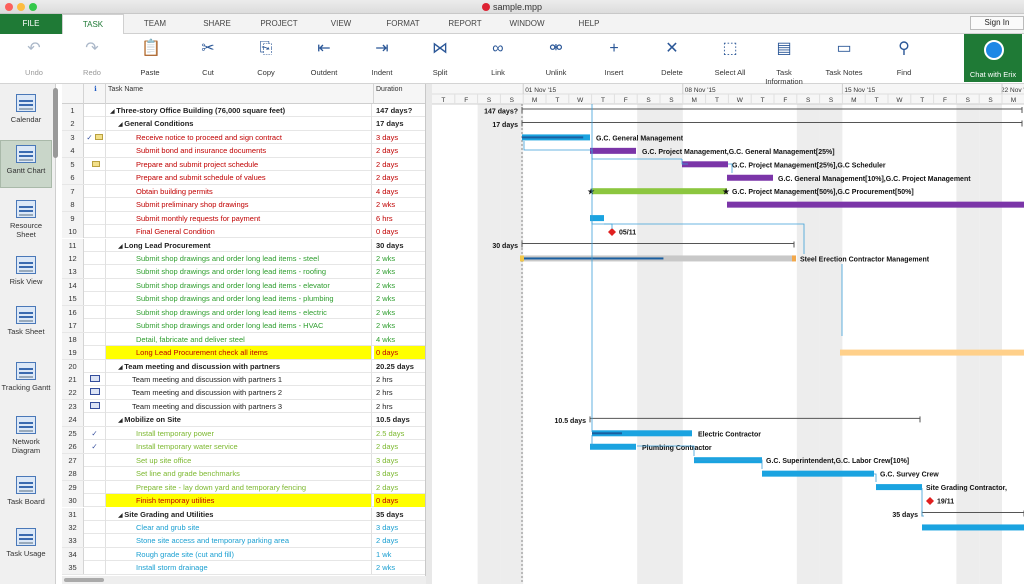  I want to click on select-all-button: ⬚ Select All, so click(730, 59).